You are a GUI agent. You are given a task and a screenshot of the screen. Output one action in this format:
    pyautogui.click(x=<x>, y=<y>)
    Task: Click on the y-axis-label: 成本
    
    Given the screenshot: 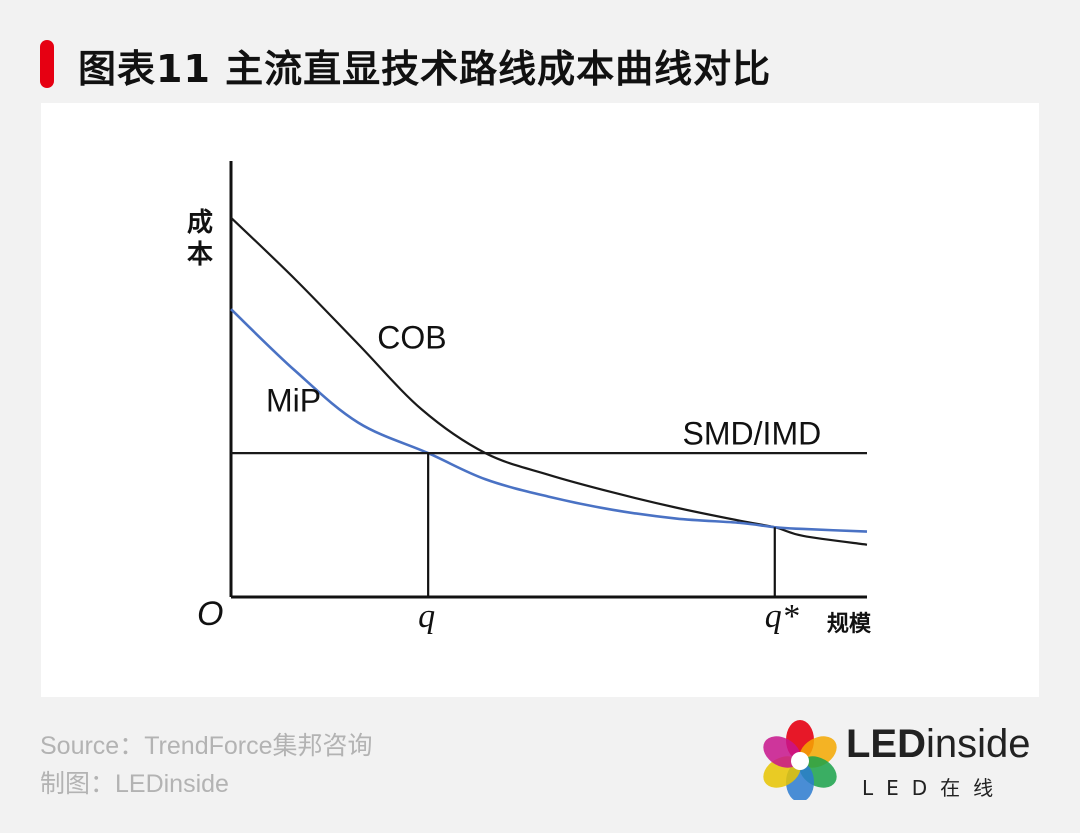 What is the action you would take?
    pyautogui.click(x=200, y=239)
    